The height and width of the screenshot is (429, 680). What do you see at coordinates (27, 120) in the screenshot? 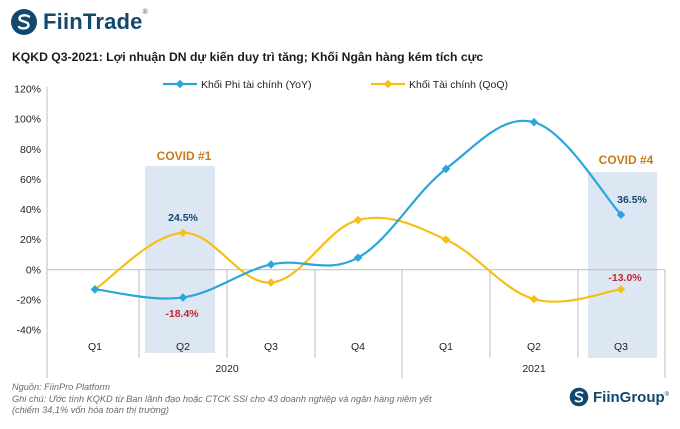
I see `y-tick-label: 100%` at bounding box center [27, 120].